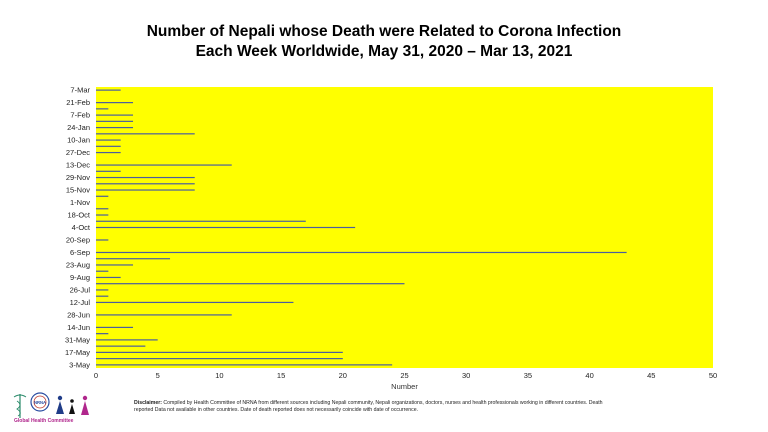  What do you see at coordinates (81, 227) in the screenshot?
I see `y-tick-label: 4-Oct` at bounding box center [81, 227].